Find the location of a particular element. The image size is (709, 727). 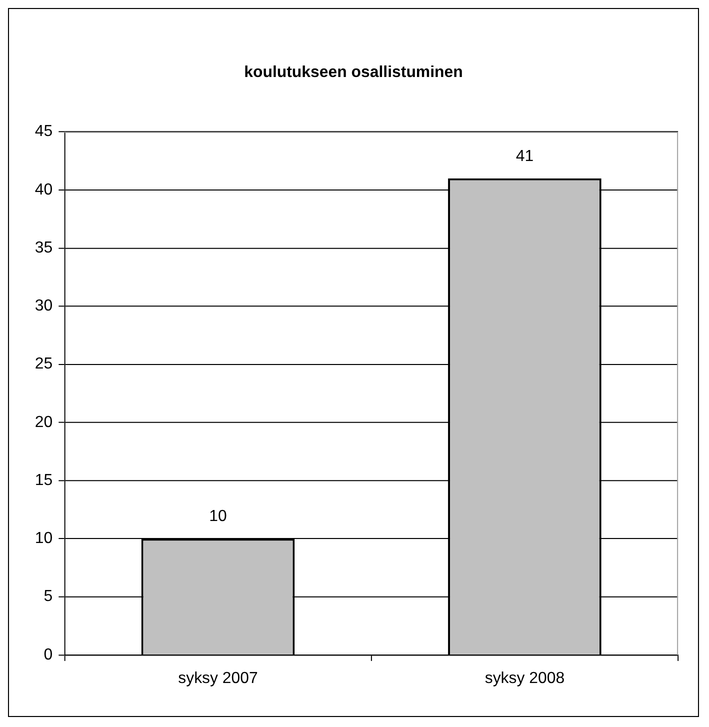

y-tick-label: 40 is located at coordinates (43, 189).